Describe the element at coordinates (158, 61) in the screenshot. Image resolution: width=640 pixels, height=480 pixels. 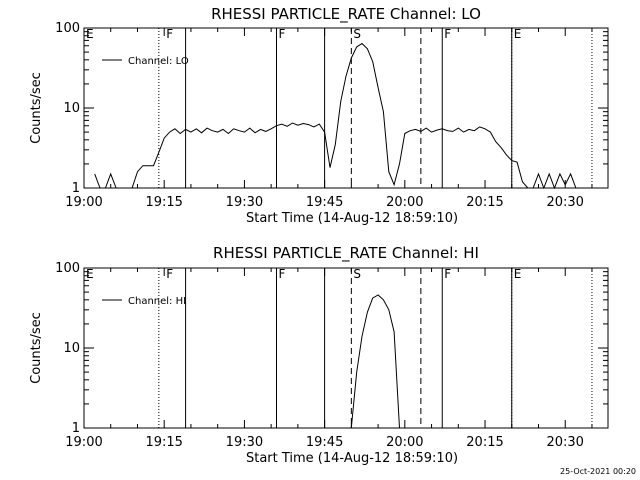
I see `legend-entry: Channel: LO` at that location.